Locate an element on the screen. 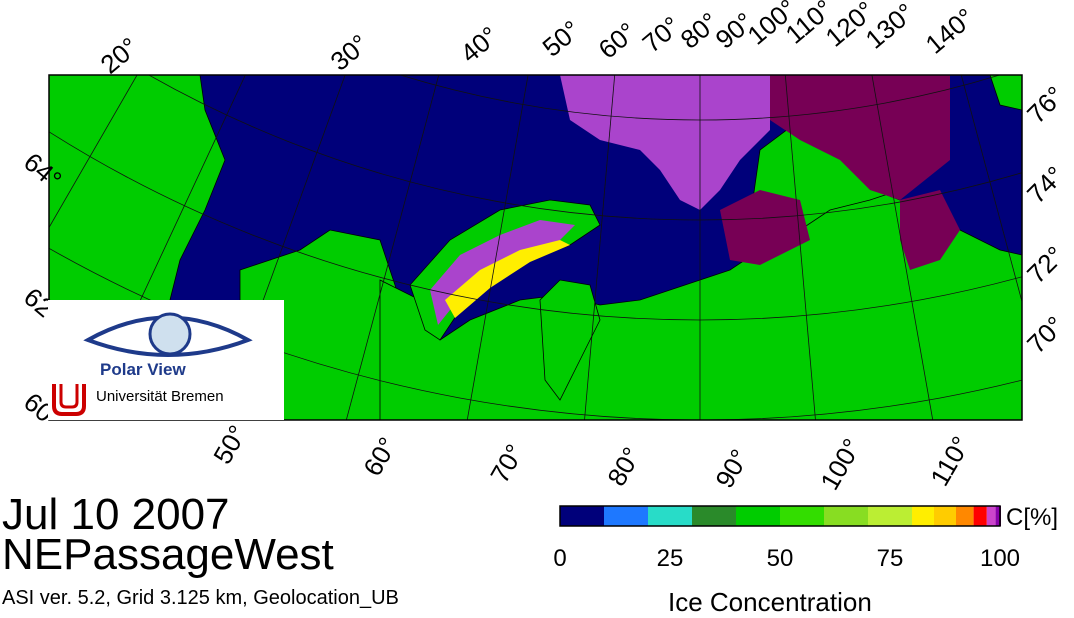  lat-right-label-2: 72° is located at coordinates (1045, 264).